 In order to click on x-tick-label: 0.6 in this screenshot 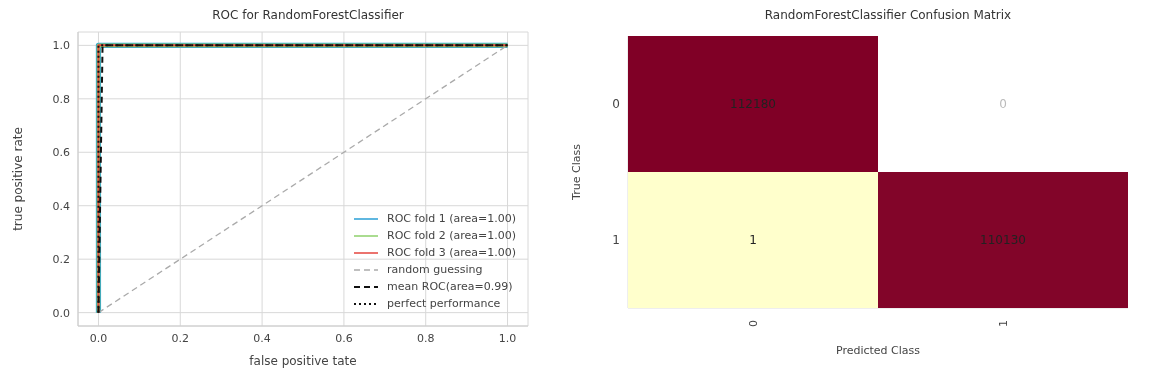, I will do `click(344, 338)`.